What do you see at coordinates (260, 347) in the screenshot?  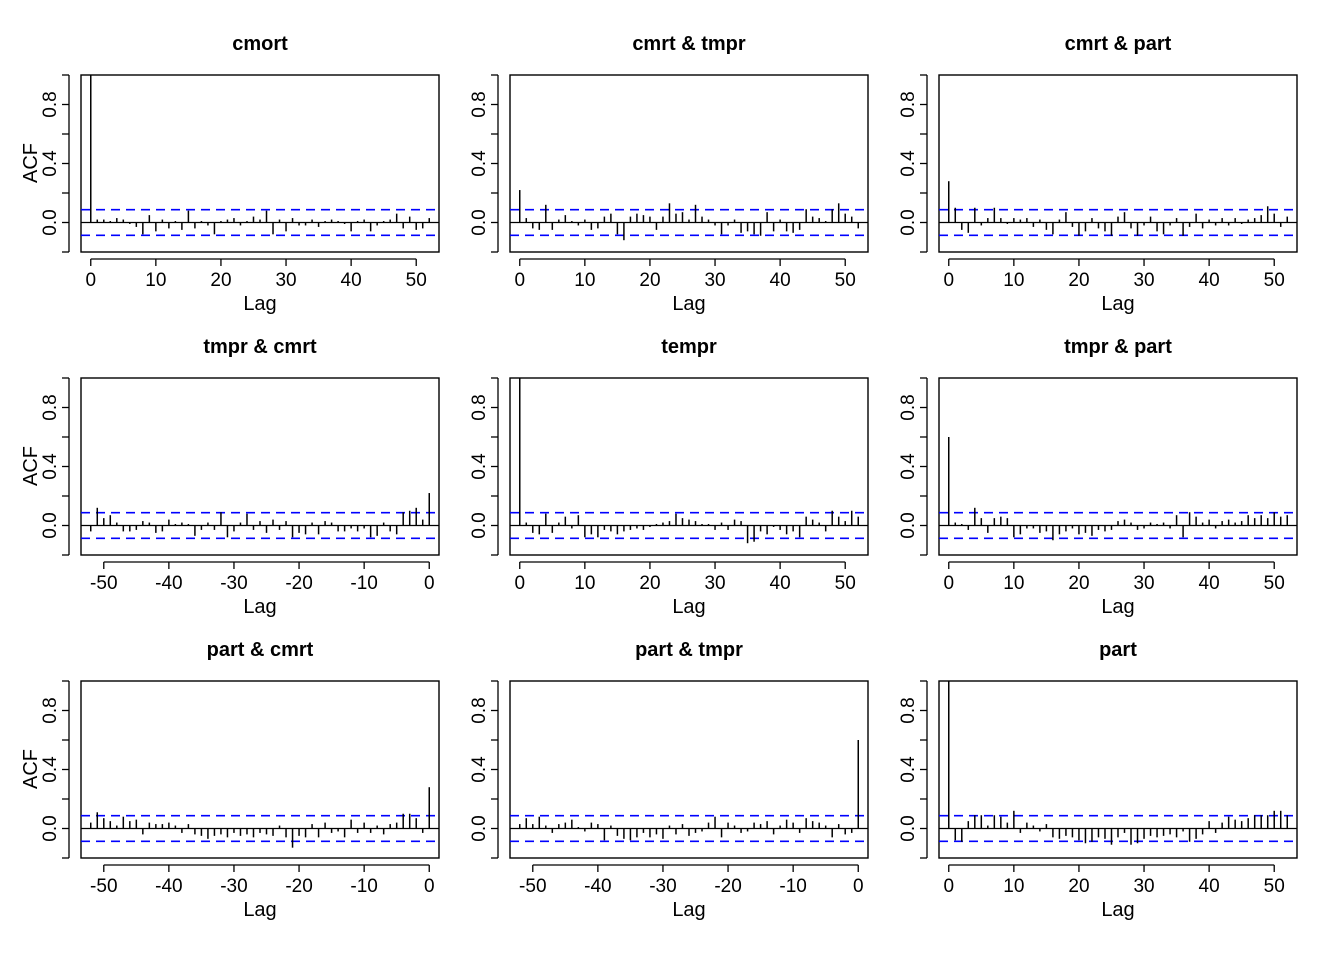 I see `panel-title: tmpr & cmrt` at bounding box center [260, 347].